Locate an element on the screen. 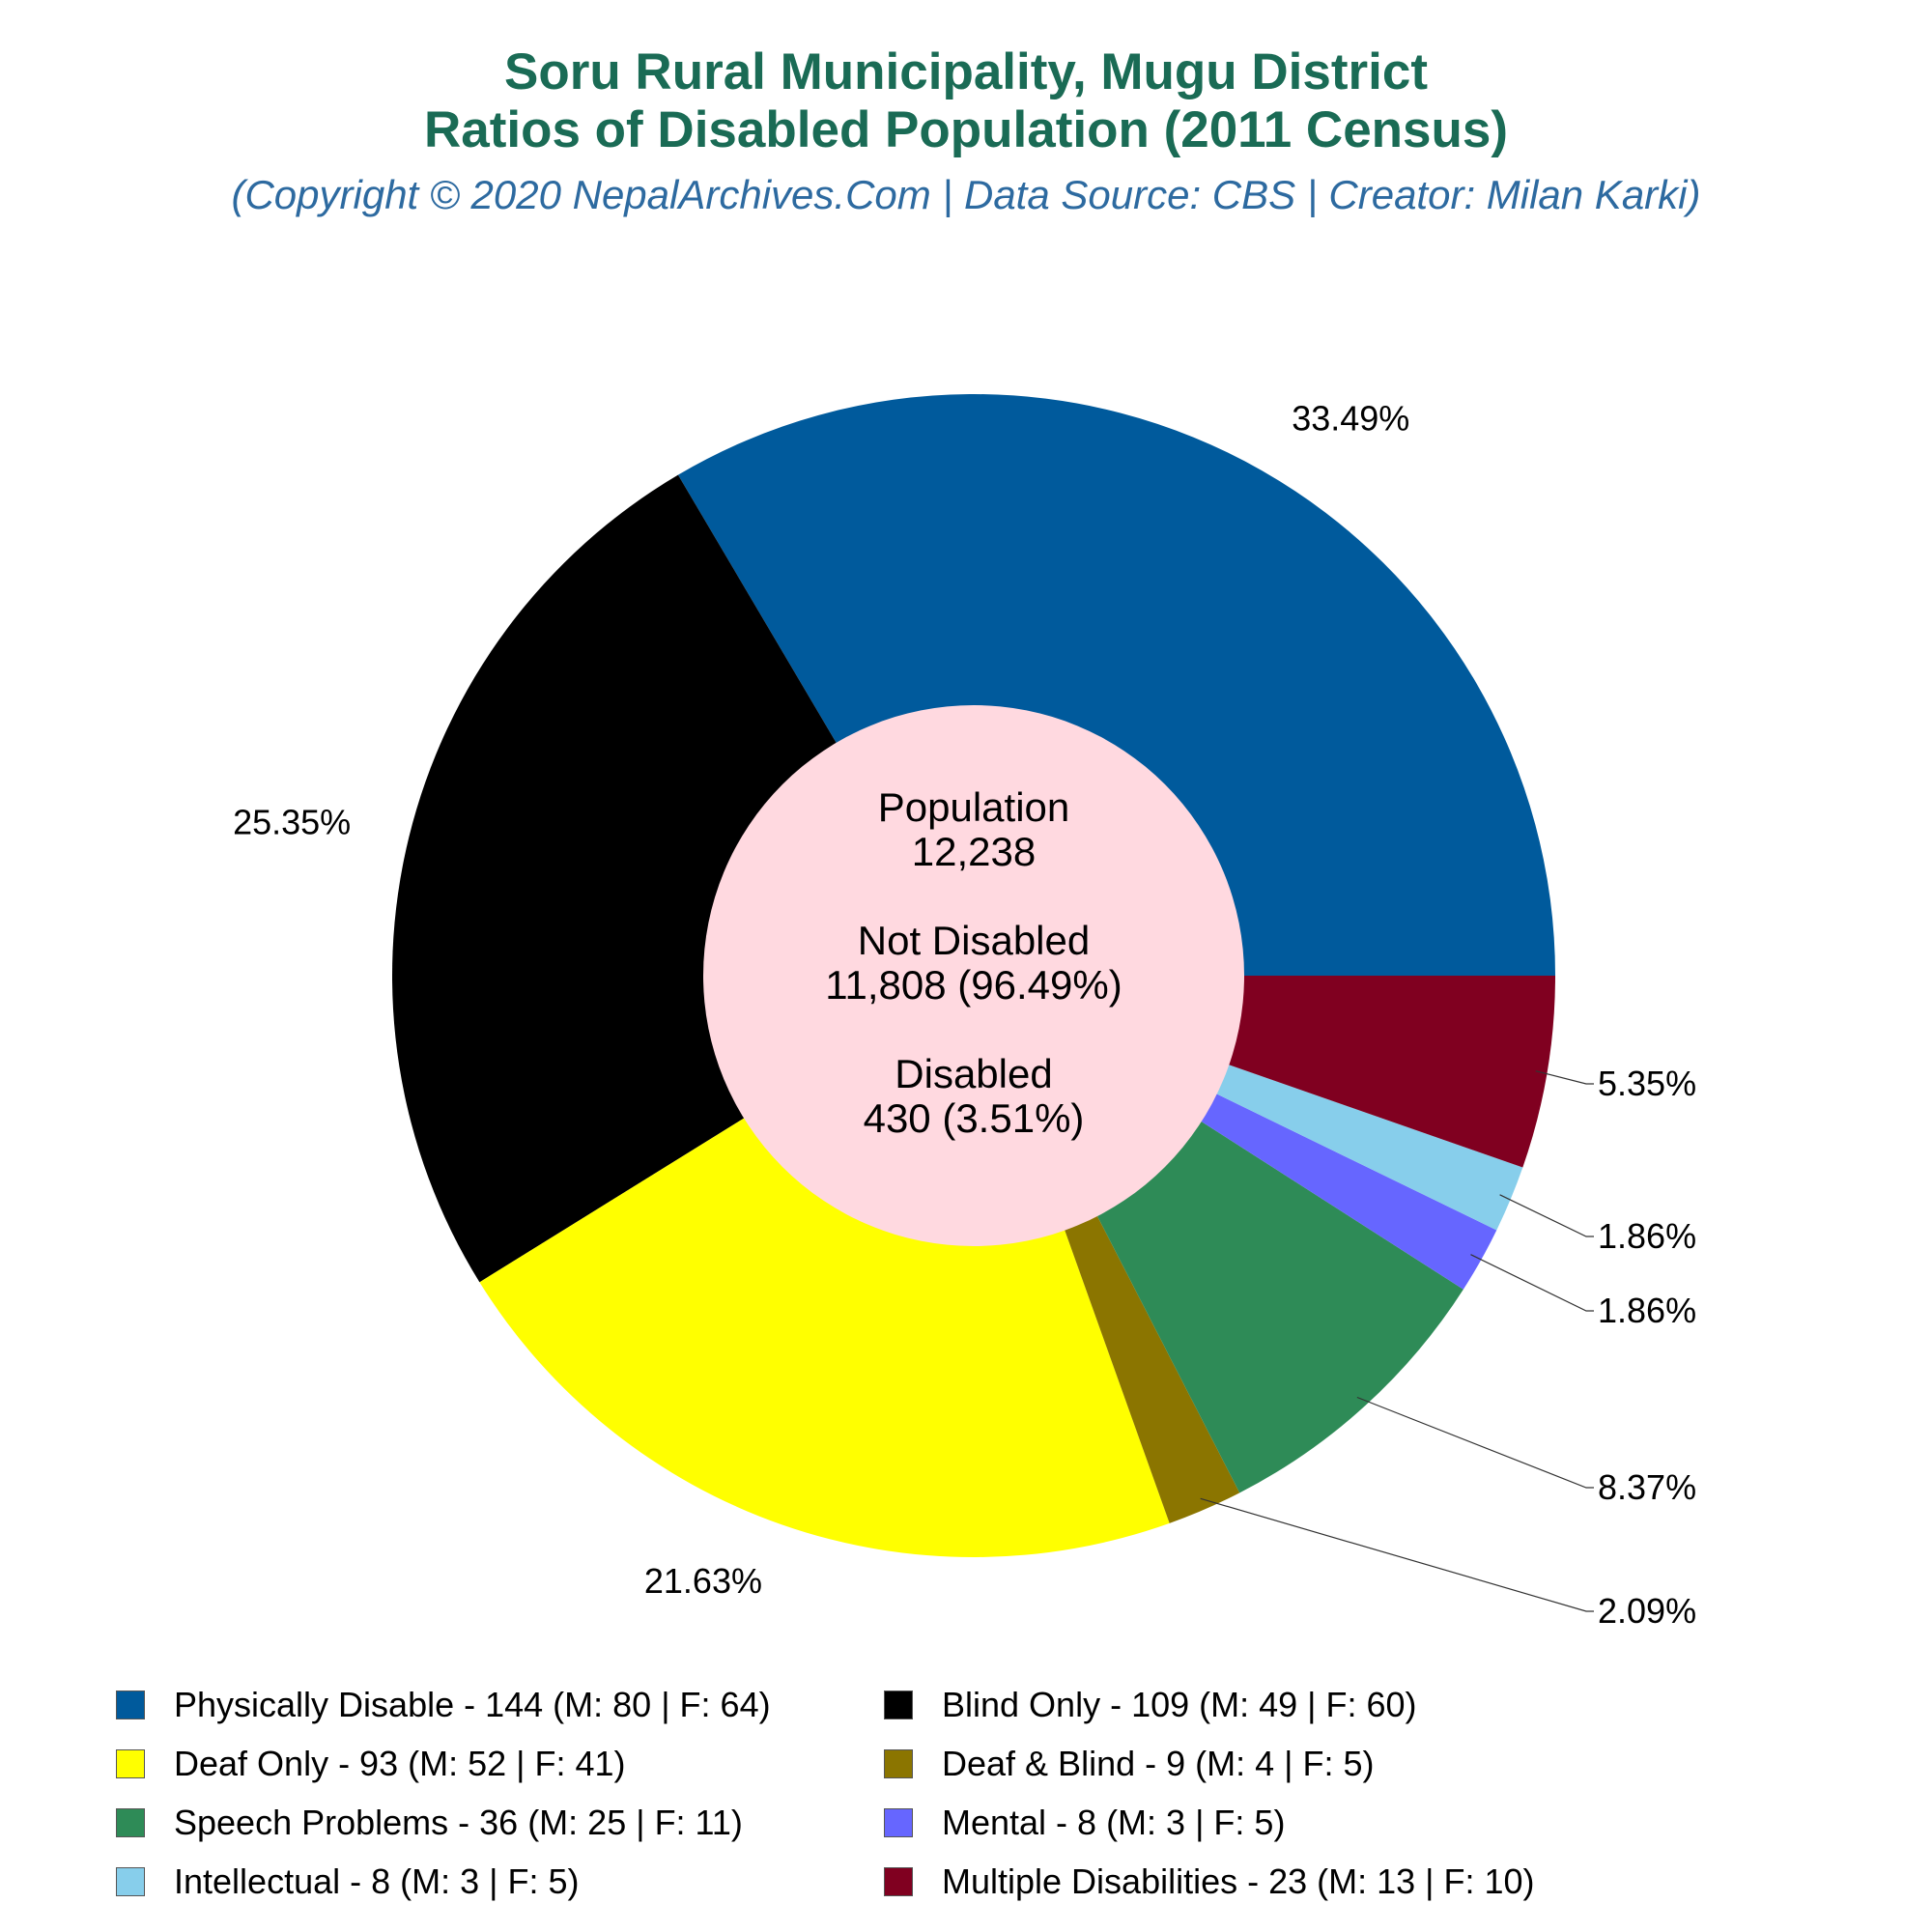 The width and height of the screenshot is (1932, 1932). legend-item-1: Blind Only - 109 (M: 49 | F: 60) is located at coordinates (1150, 1705).